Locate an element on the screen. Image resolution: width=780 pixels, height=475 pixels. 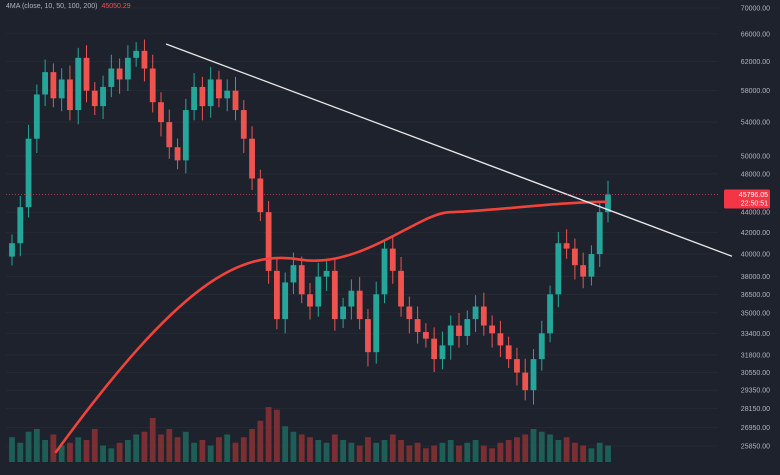
price-tag-price: 45796.05 is located at coordinates (753, 195).